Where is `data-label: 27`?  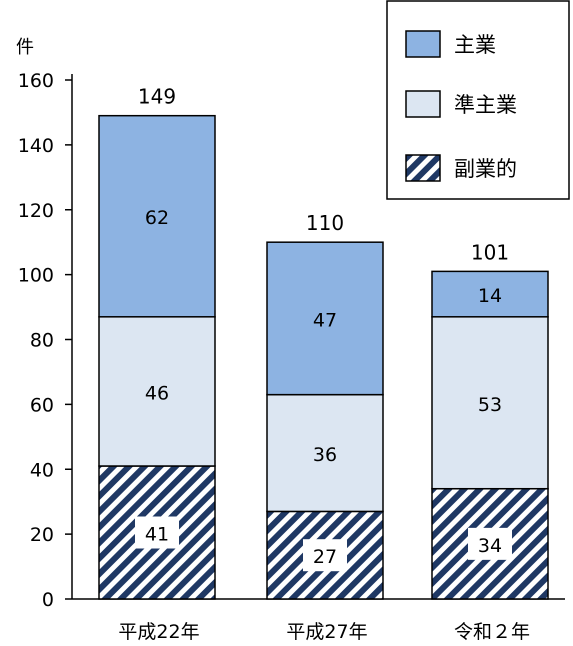
data-label: 27 is located at coordinates (325, 557).